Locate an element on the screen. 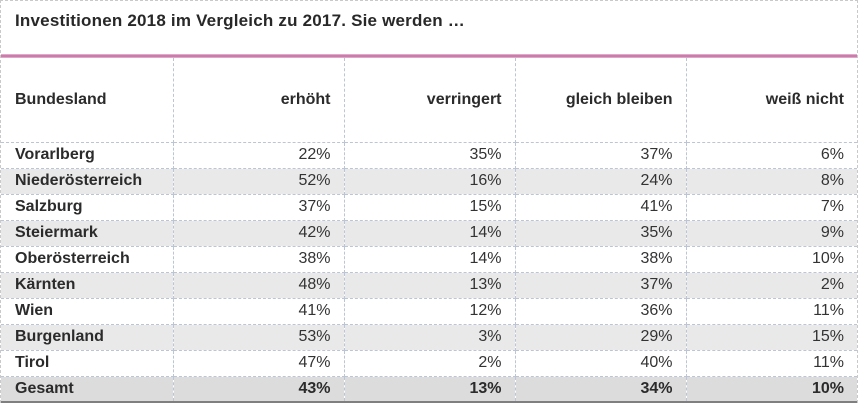 The image size is (860, 415). cell-value: 9% is located at coordinates (771, 233).